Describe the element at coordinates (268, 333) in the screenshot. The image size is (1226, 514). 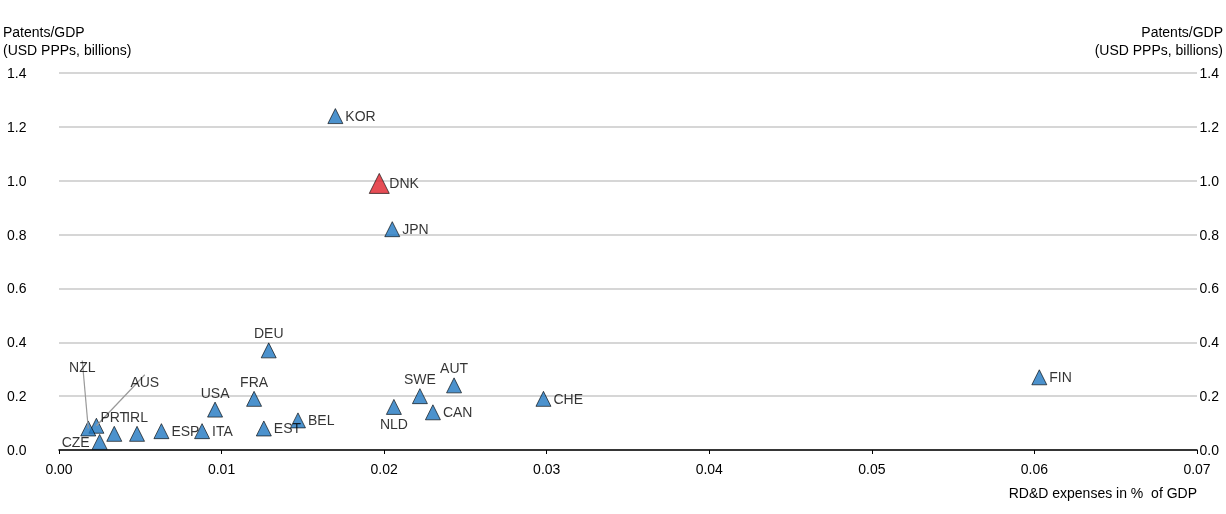
I see `annotation: DEU` at that location.